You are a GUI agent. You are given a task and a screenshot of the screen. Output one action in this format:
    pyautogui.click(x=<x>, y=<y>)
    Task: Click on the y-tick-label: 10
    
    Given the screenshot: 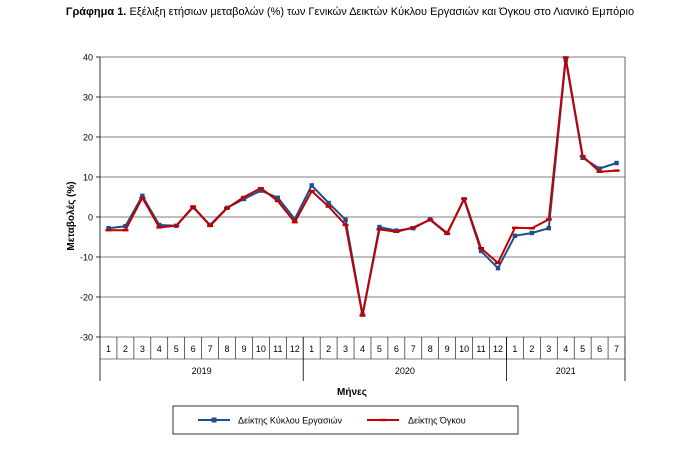 What is the action you would take?
    pyautogui.click(x=88, y=178)
    